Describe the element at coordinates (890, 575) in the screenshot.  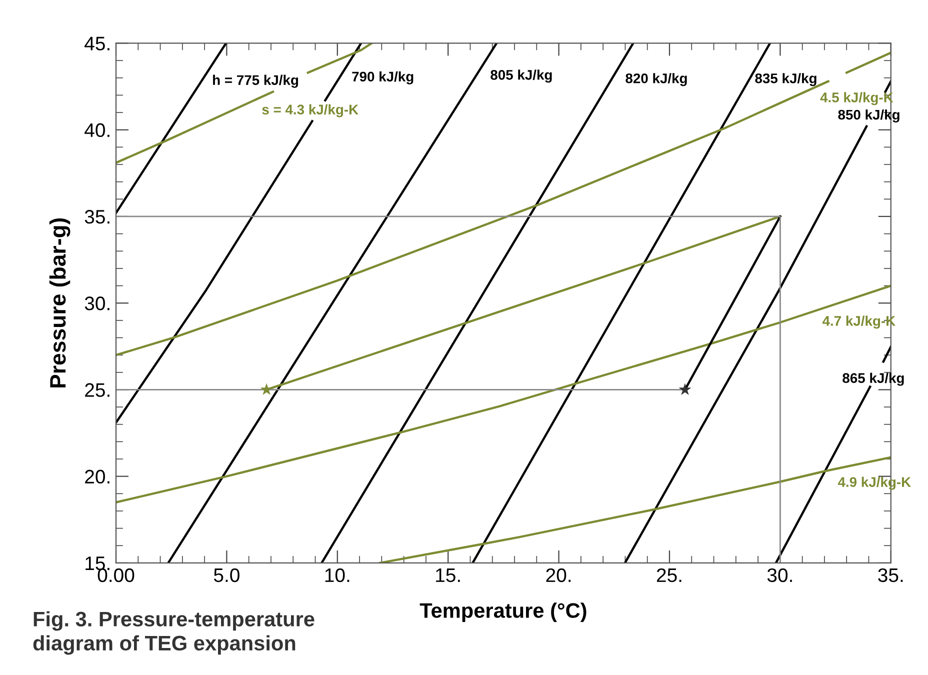
I see `x-tick-label: 35.` at that location.